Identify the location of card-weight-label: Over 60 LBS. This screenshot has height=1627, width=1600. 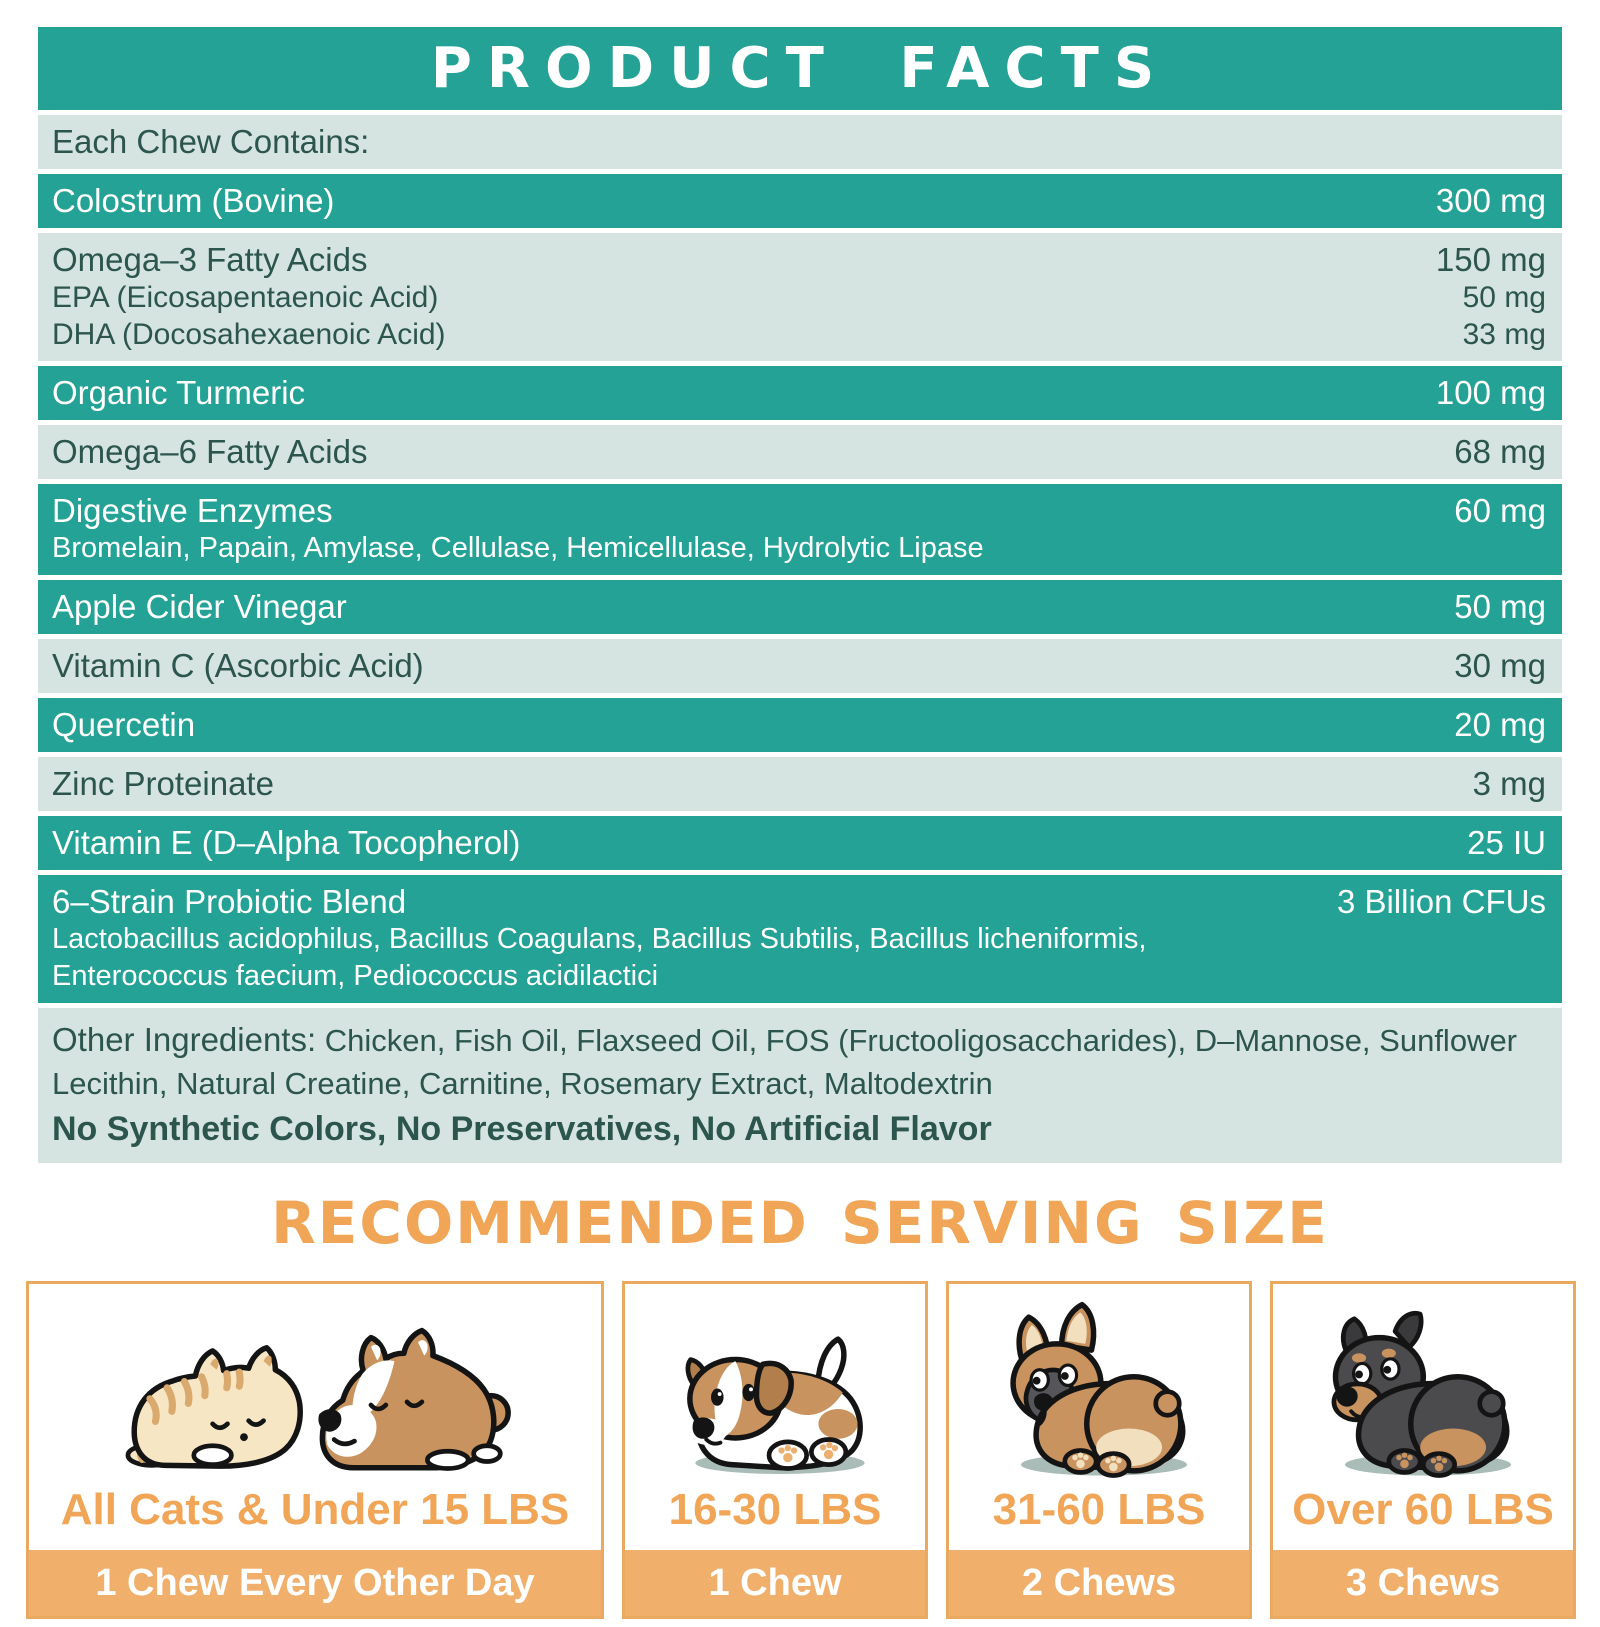
(1423, 1509).